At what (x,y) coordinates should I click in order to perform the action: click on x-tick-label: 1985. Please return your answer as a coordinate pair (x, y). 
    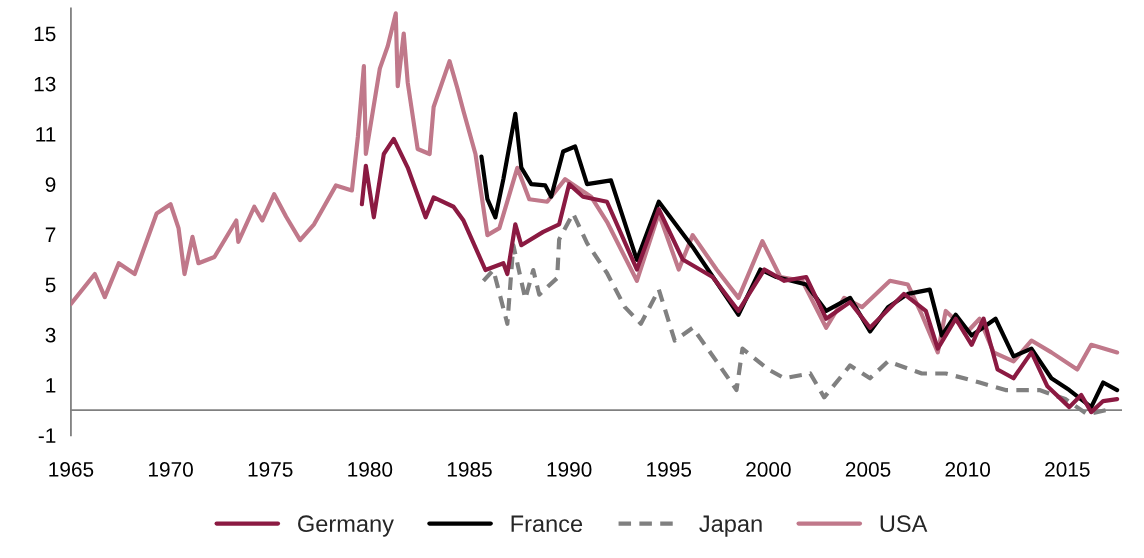
    Looking at the image, I should click on (469, 469).